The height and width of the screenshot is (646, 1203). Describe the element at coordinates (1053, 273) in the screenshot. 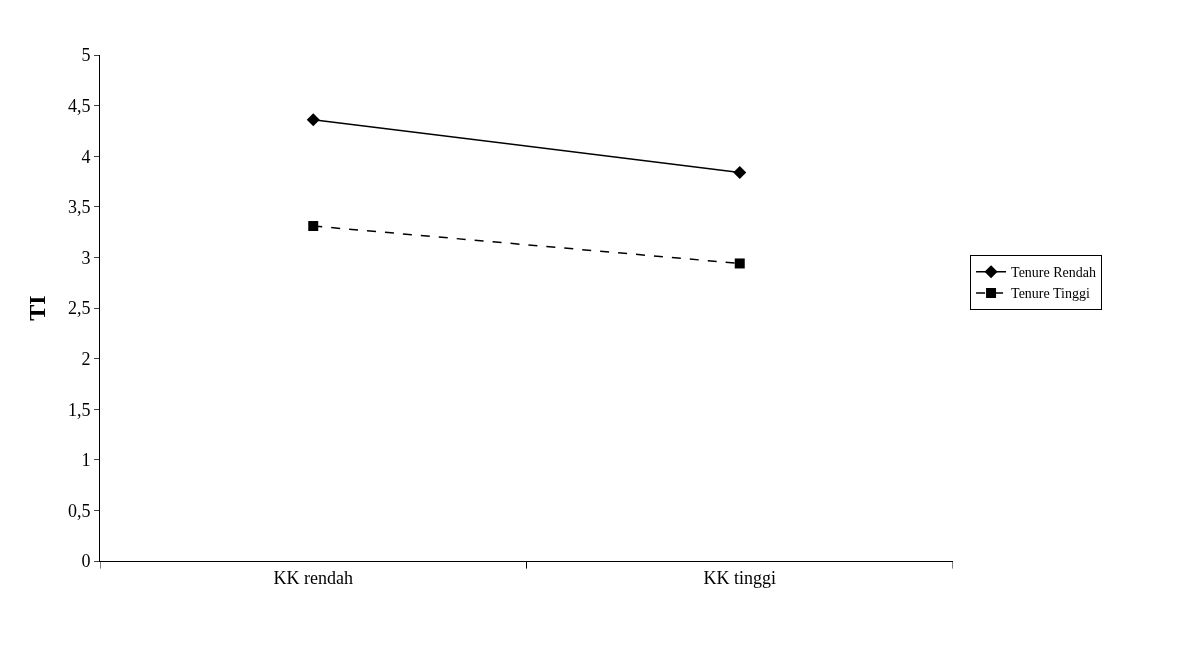

I see `legend-label: Tenure Rendah` at that location.